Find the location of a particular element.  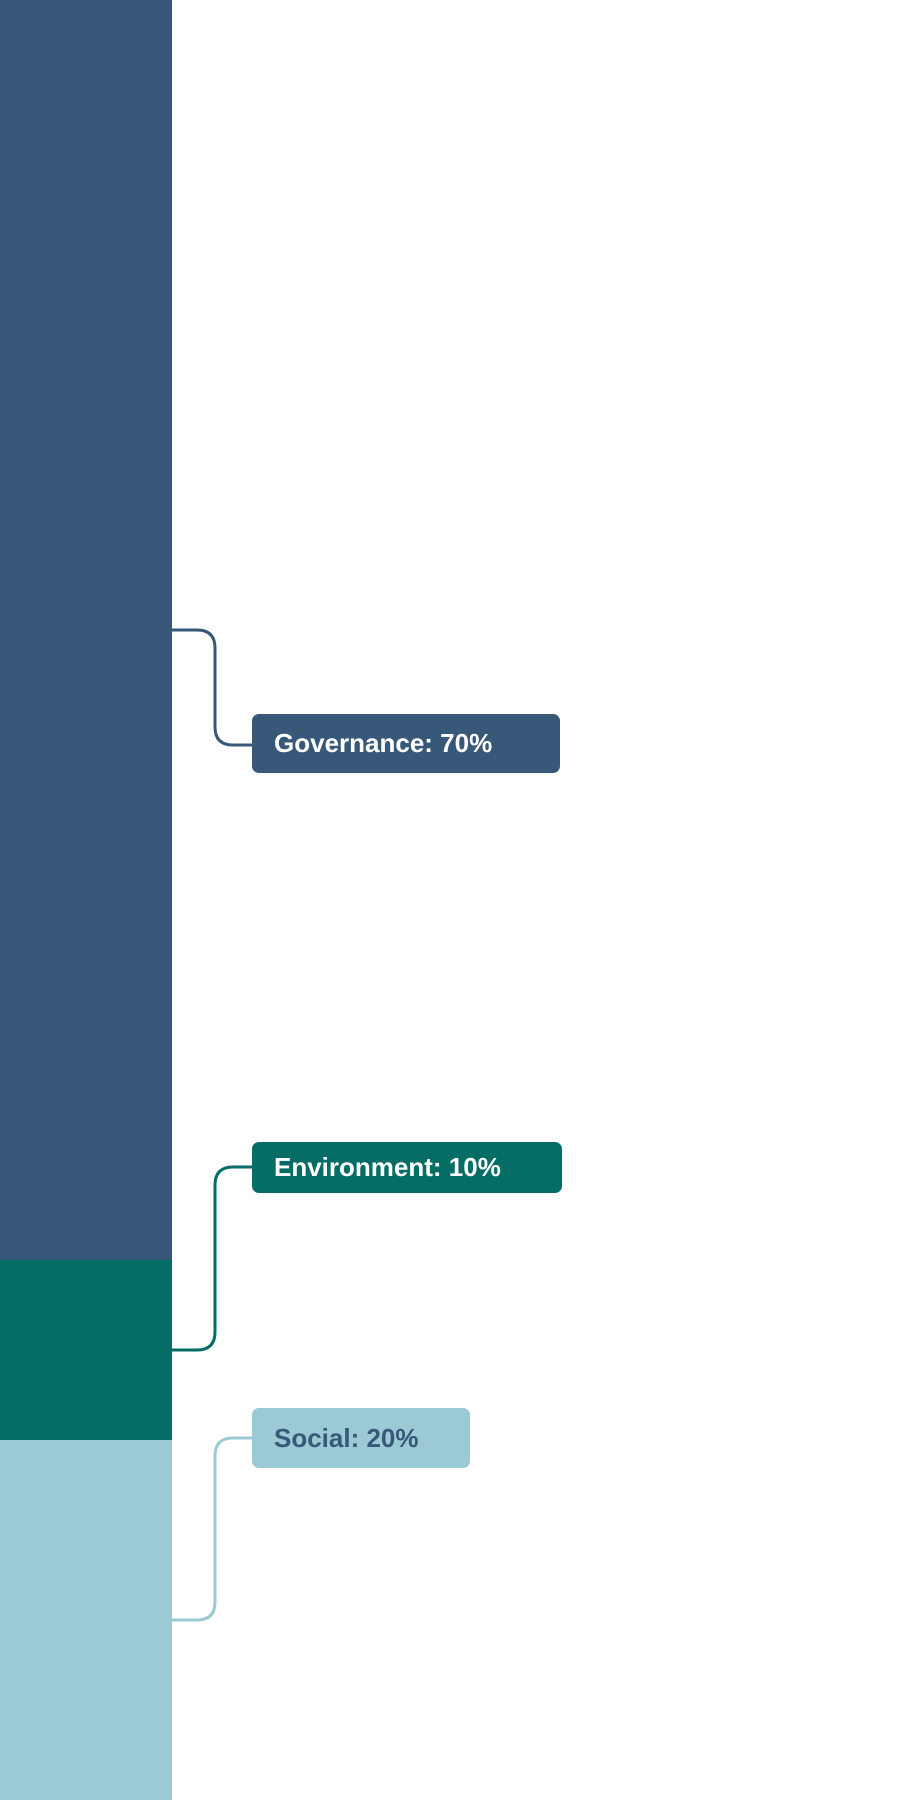

bar-segment-governance is located at coordinates (86, 630).